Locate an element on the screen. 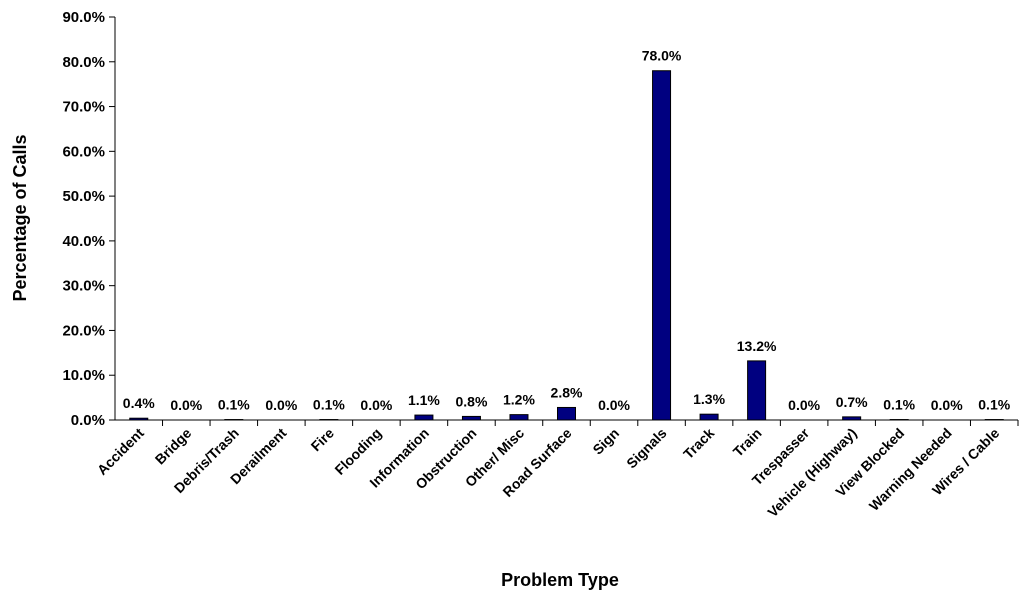 Image resolution: width=1026 pixels, height=597 pixels. y-tick-label: 30.0% is located at coordinates (83, 286).